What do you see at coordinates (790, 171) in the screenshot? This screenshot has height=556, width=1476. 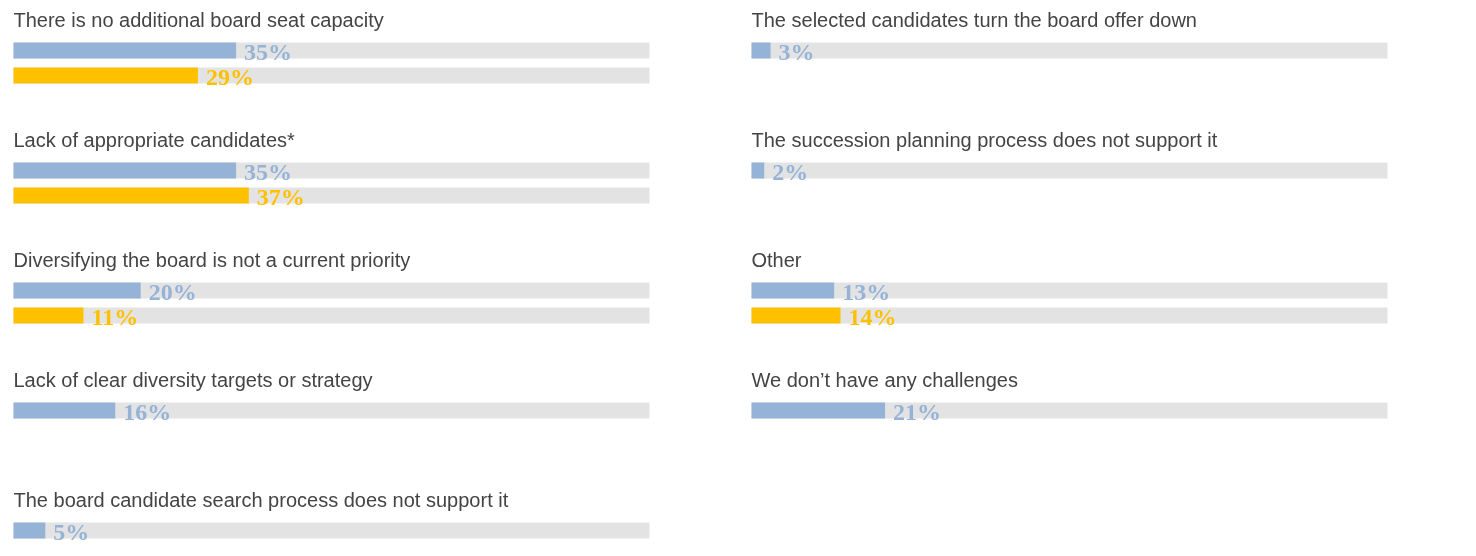 I see `data-label: 2%` at bounding box center [790, 171].